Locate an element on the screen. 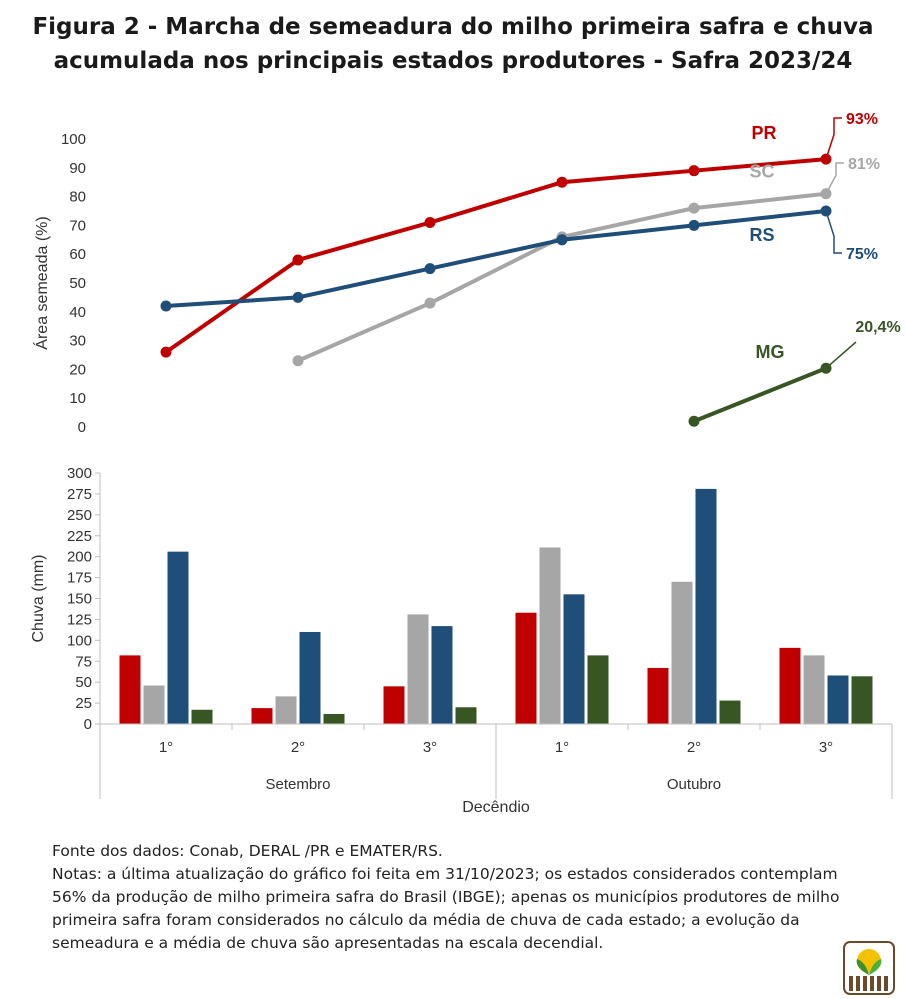 This screenshot has height=999, width=906. bar-y-tick-label: 225 is located at coordinates (79, 536).